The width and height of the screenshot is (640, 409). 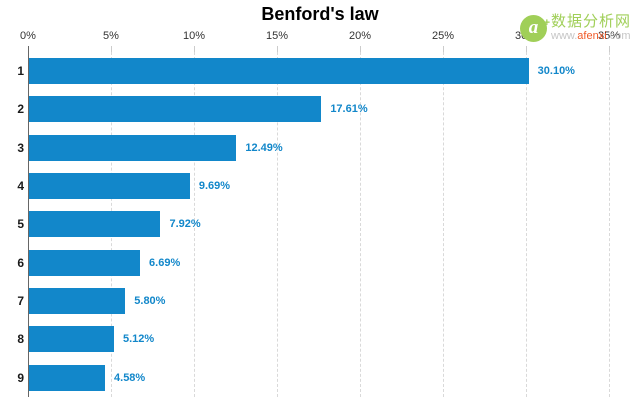 What do you see at coordinates (20, 224) in the screenshot?
I see `category-label: 5` at bounding box center [20, 224].